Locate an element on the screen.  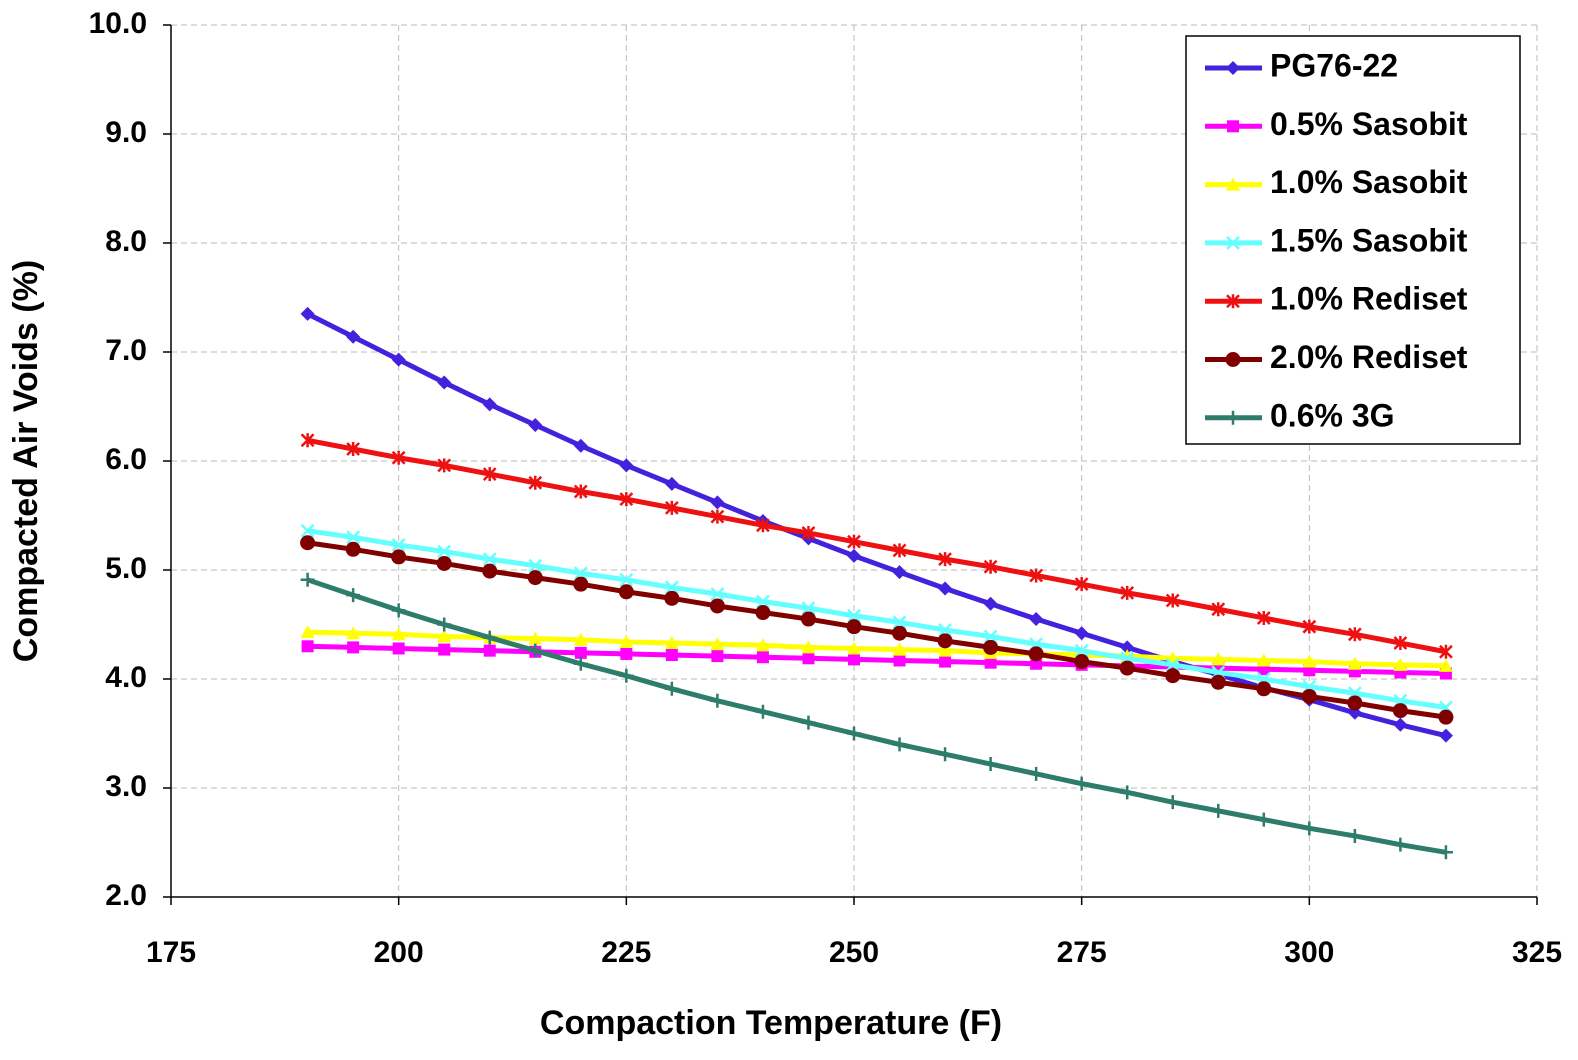
x-tick-label: 250 is located at coordinates (854, 952).